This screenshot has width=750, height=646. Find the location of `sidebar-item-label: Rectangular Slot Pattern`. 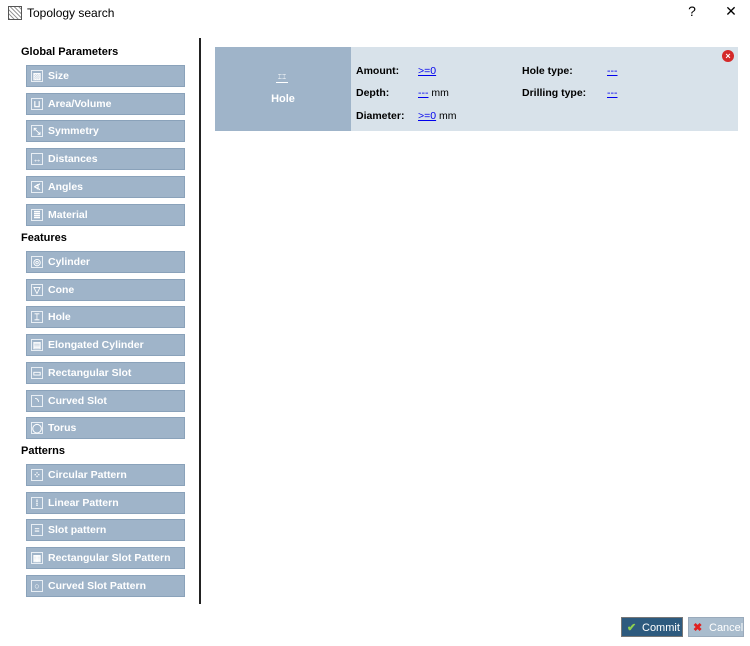

sidebar-item-label: Rectangular Slot Pattern is located at coordinates (109, 558).